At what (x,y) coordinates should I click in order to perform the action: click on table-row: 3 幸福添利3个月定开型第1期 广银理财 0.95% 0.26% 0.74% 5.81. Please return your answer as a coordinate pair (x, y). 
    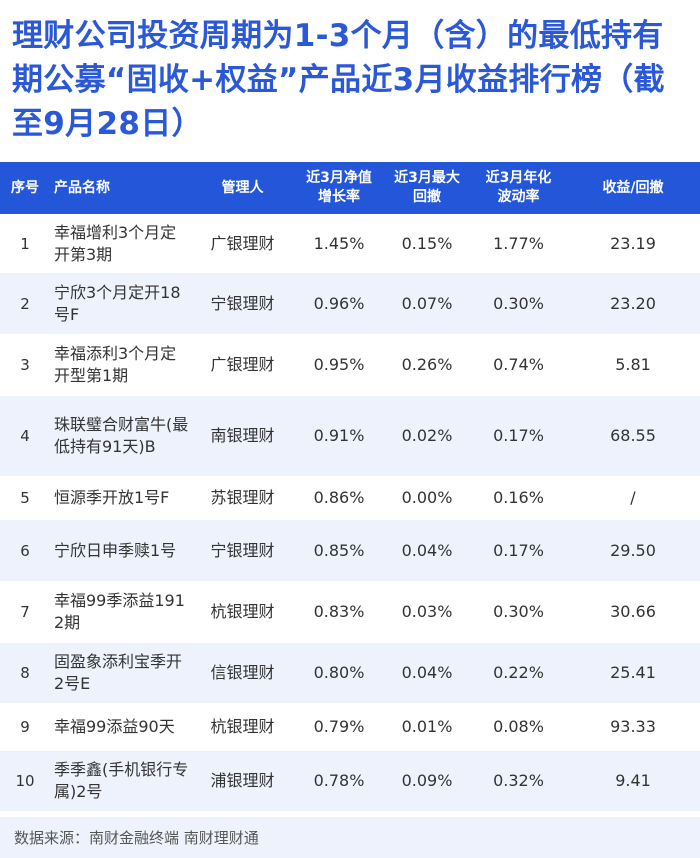
    Looking at the image, I should click on (350, 365).